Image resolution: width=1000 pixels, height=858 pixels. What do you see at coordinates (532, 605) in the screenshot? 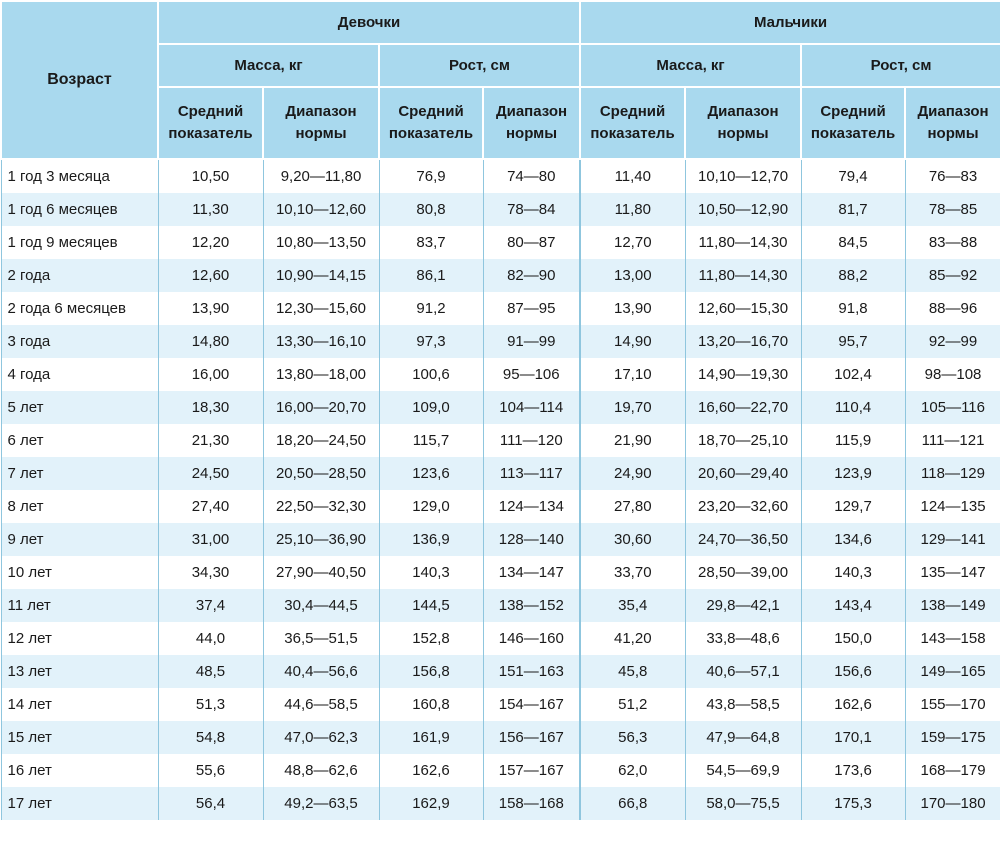
I see `girls-height-range-cell: 138—152` at bounding box center [532, 605].